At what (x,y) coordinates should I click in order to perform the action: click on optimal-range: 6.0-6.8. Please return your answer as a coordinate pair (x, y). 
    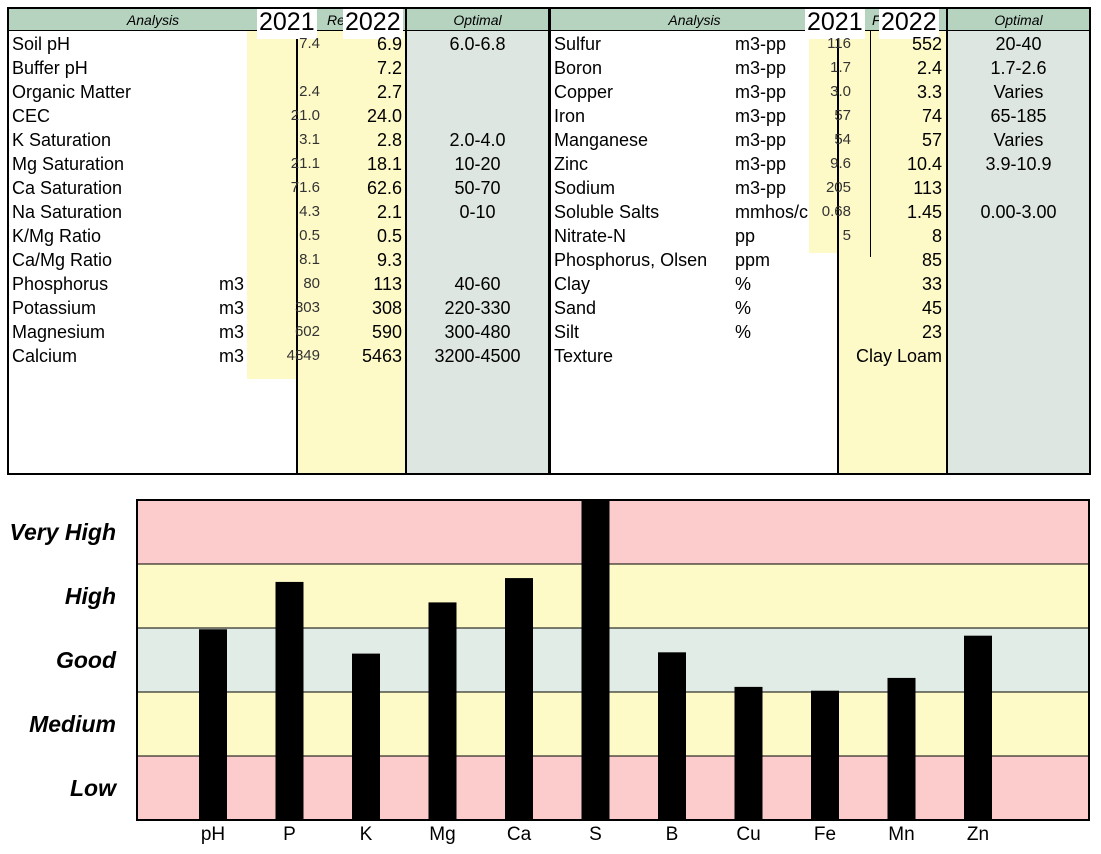
    Looking at the image, I should click on (477, 44).